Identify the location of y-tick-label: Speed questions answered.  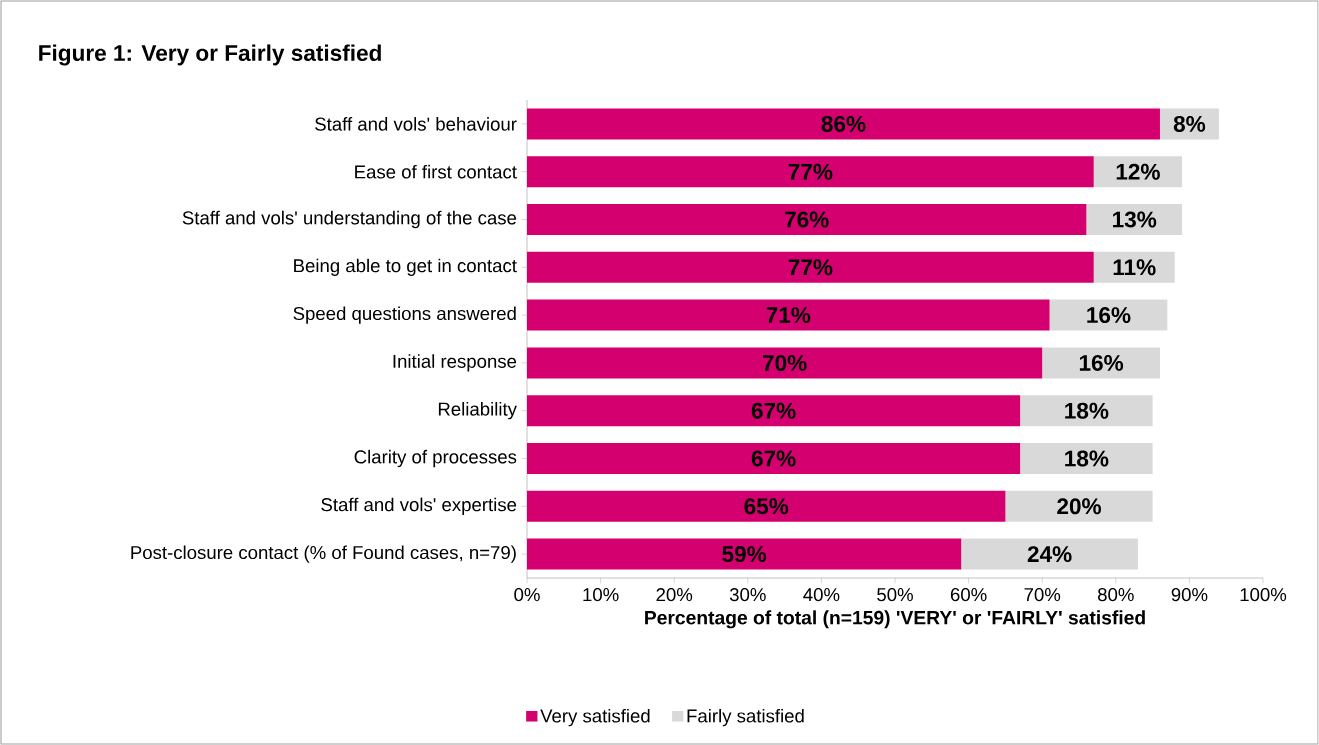
(404, 315).